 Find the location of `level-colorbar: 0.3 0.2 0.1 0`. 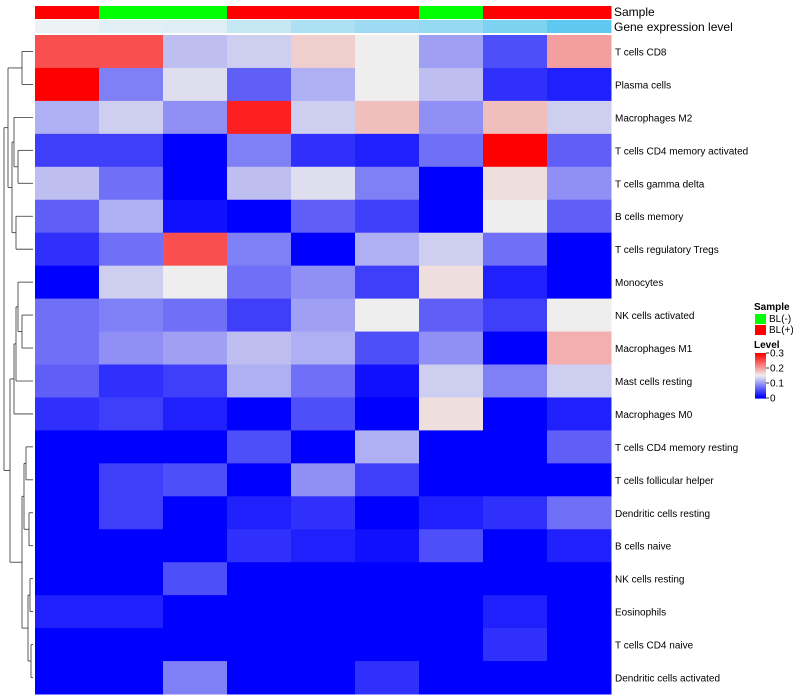

level-colorbar: 0.3 0.2 0.1 0 is located at coordinates (769, 377).